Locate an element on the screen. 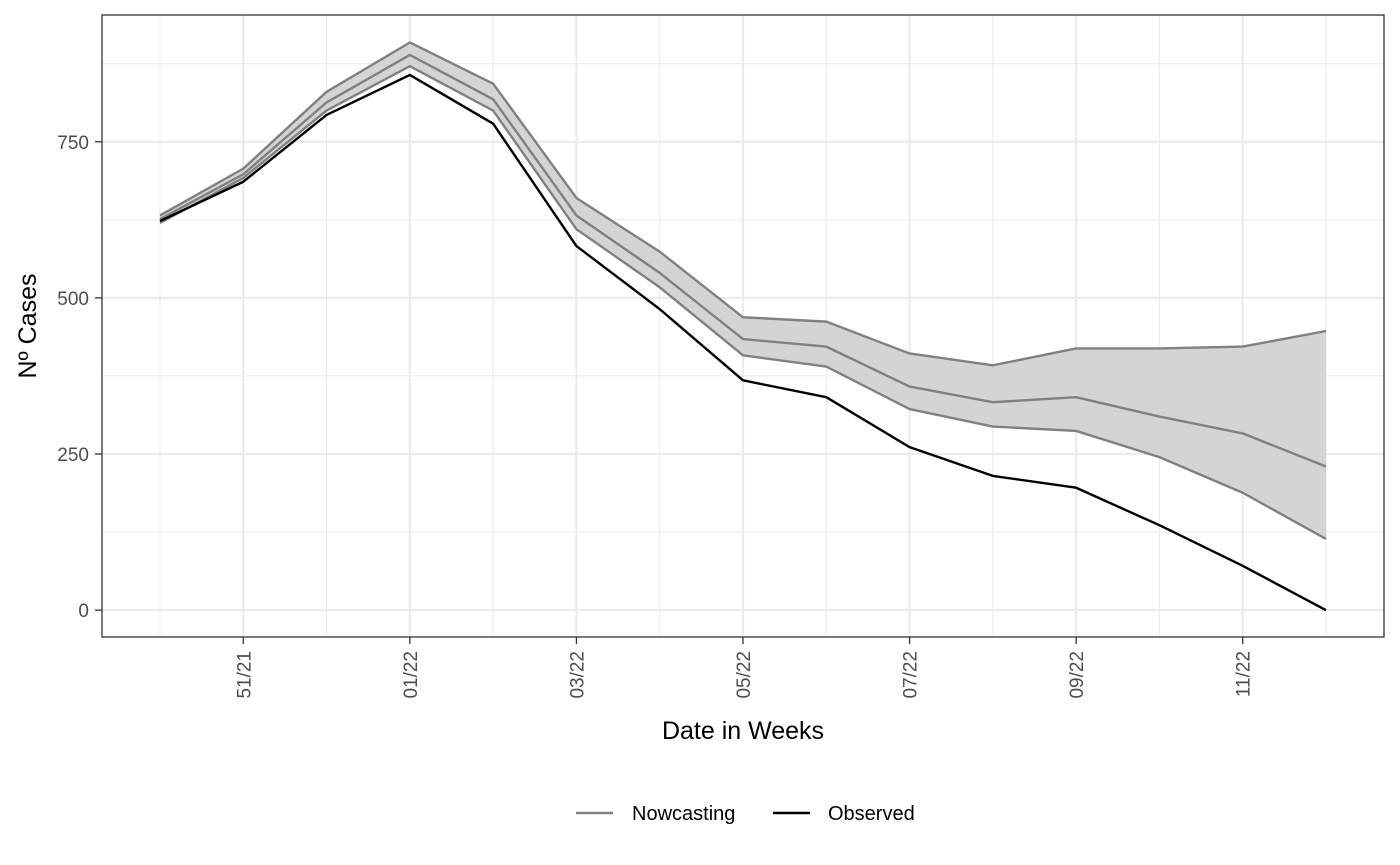 This screenshot has height=865, width=1400. x-axis: 51/21 01/22 03/22 05/22 07/22 09/22 11/22 is located at coordinates (744, 668).